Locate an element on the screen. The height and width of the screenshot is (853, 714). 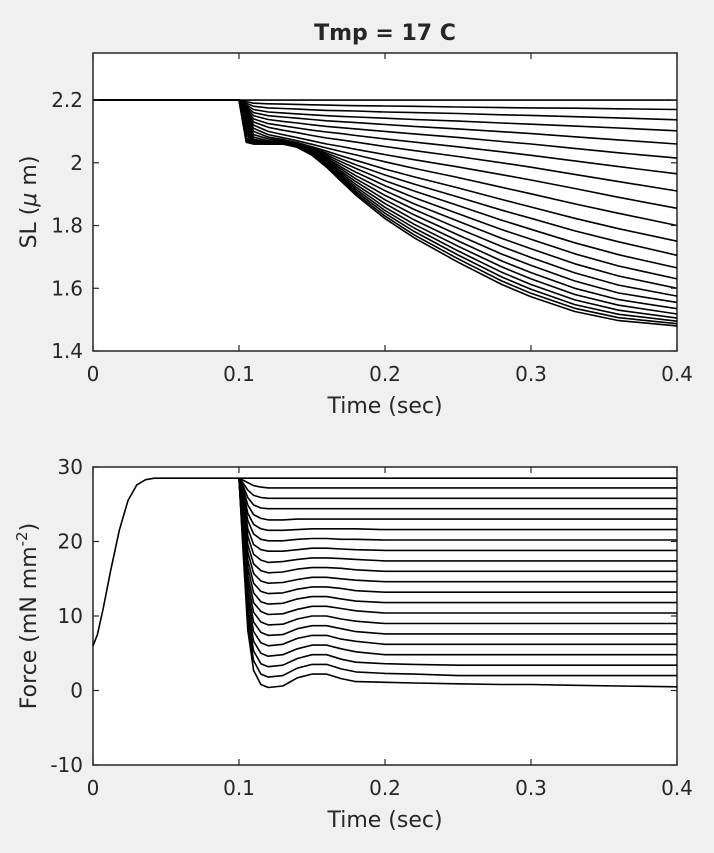
sl-x-axis-label: Time (sec) is located at coordinates (384, 406).